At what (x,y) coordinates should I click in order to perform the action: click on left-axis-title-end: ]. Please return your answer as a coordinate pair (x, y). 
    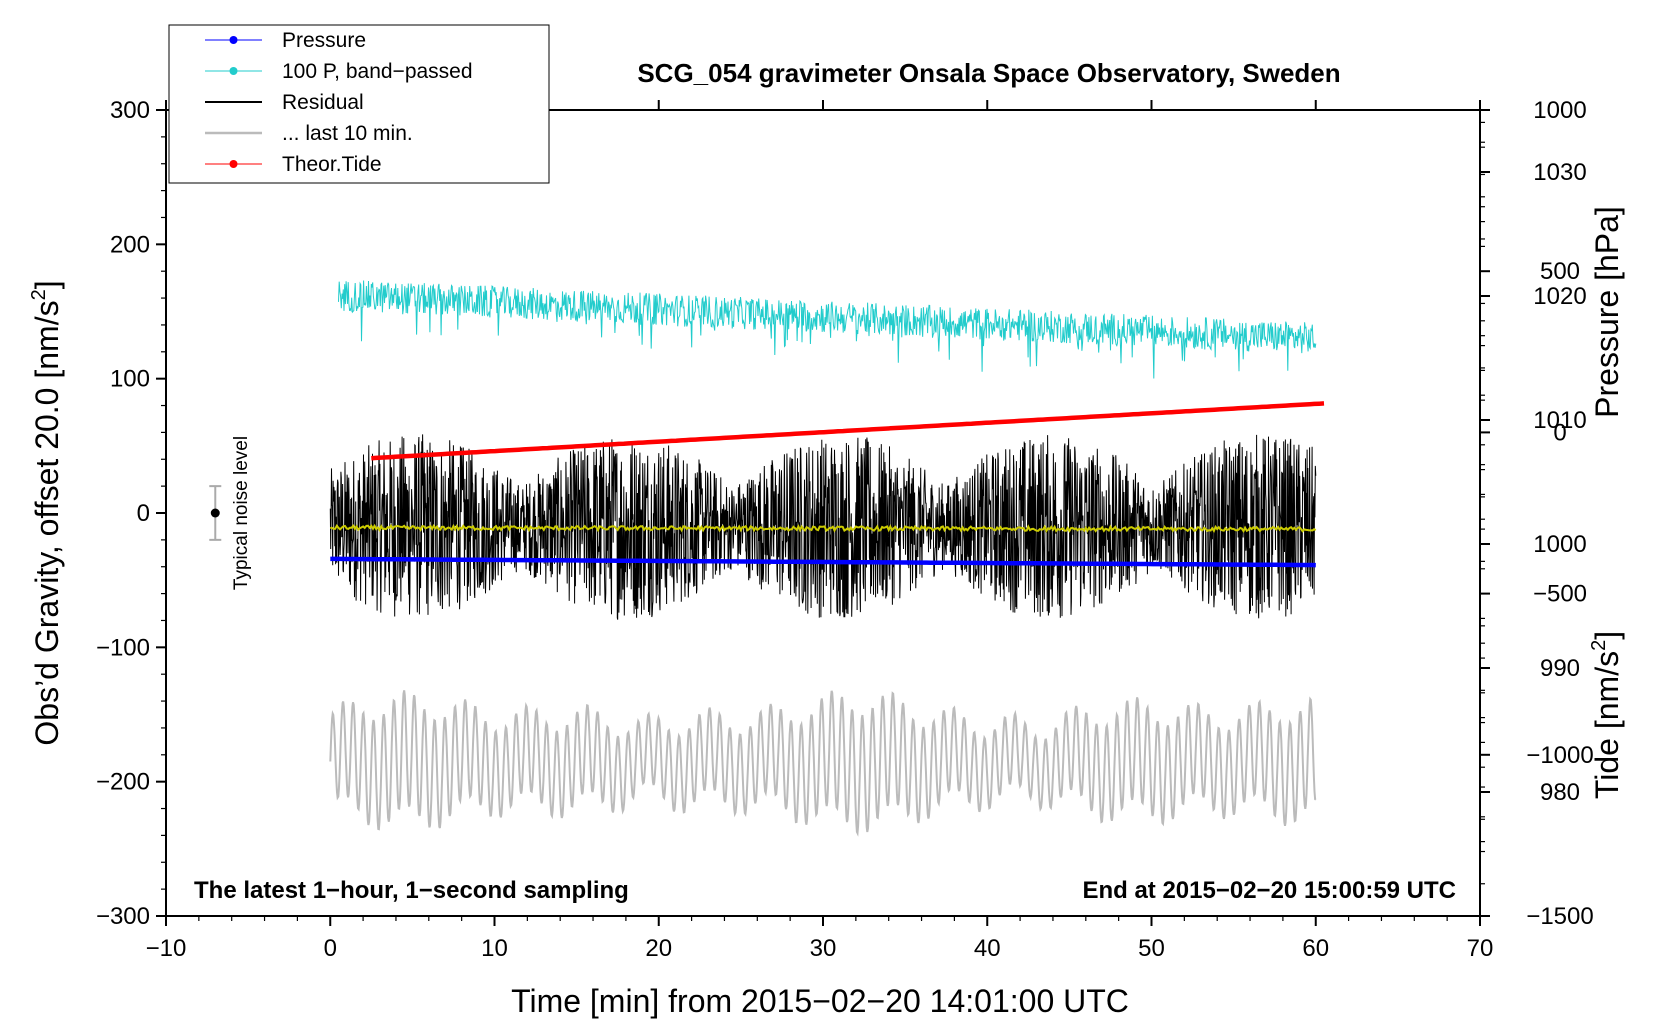
    Looking at the image, I should click on (47, 284).